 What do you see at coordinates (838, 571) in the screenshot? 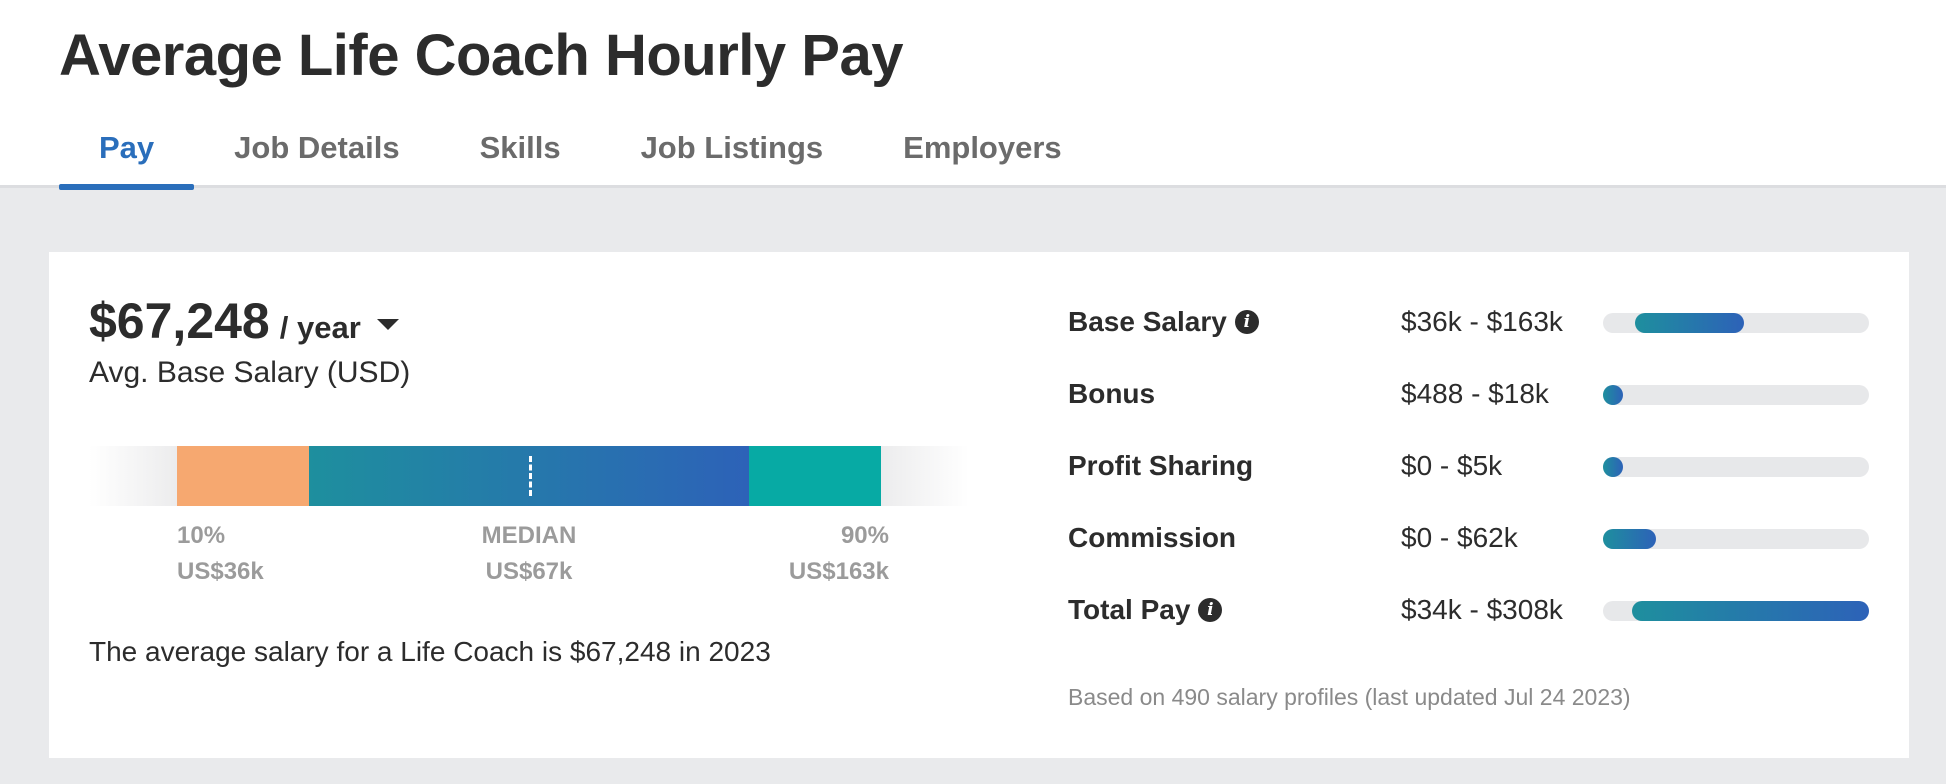
I see `p90-value: US$163k` at bounding box center [838, 571].